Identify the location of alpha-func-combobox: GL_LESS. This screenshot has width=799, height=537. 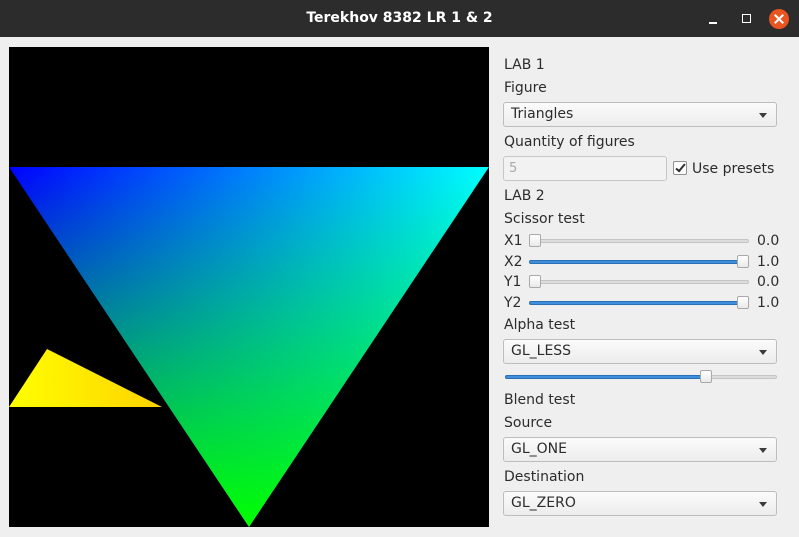
(640, 351).